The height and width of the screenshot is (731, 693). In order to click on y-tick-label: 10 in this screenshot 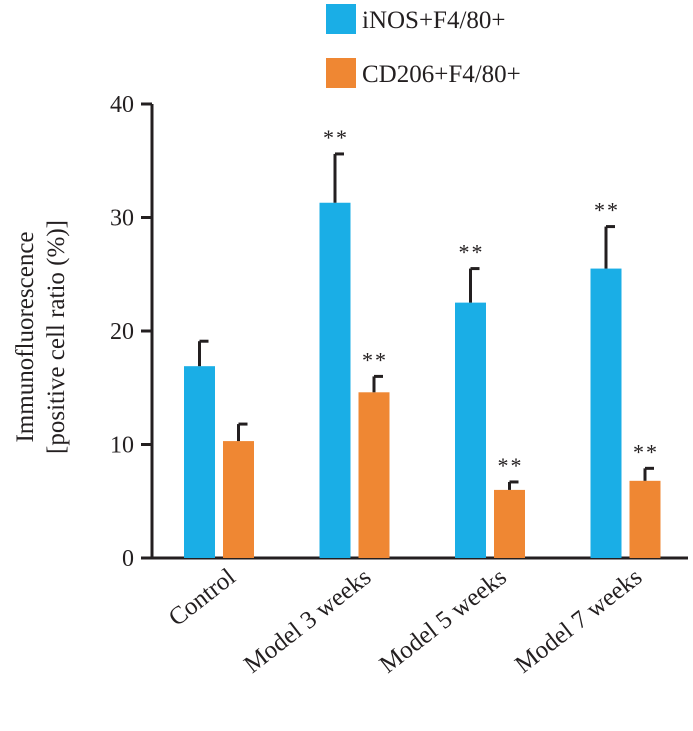, I will do `click(122, 446)`.